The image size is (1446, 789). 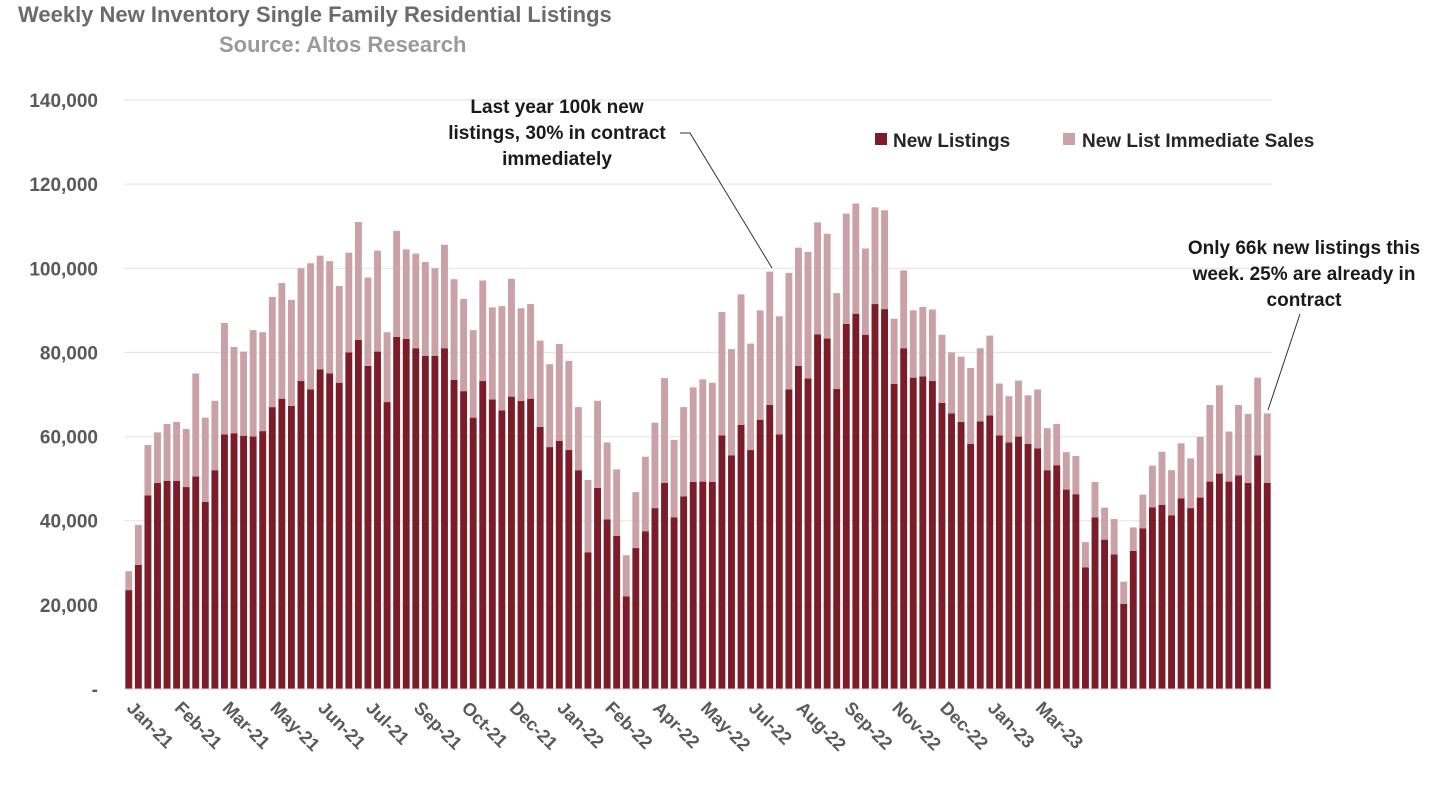 I want to click on x-tick-label: Nov-22, so click(x=916, y=726).